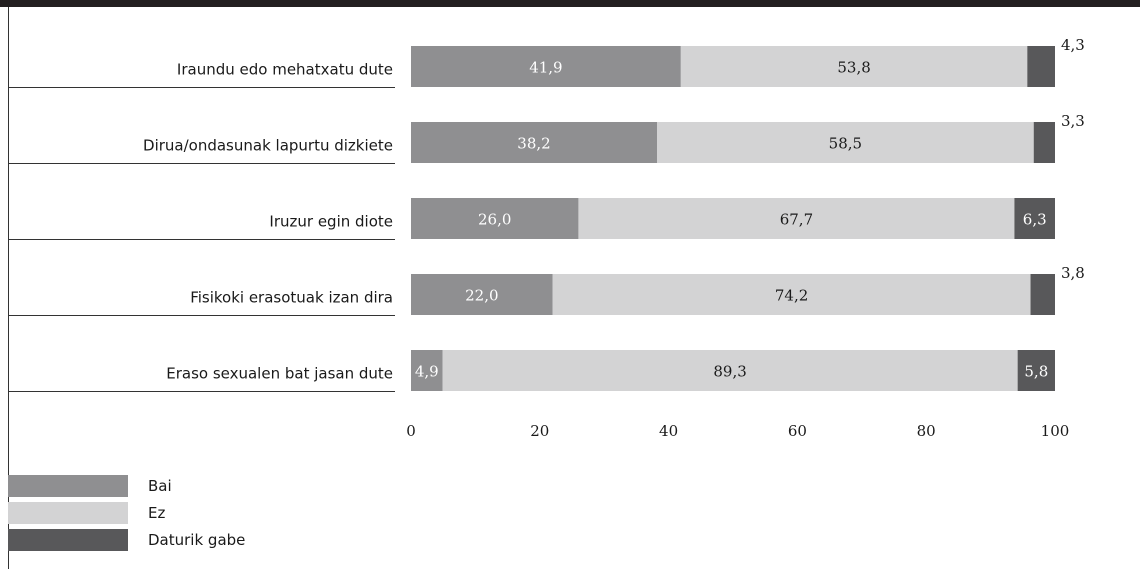  Describe the element at coordinates (291, 298) in the screenshot. I see `category-label: Fisikoki erasotuak izan dira` at that location.